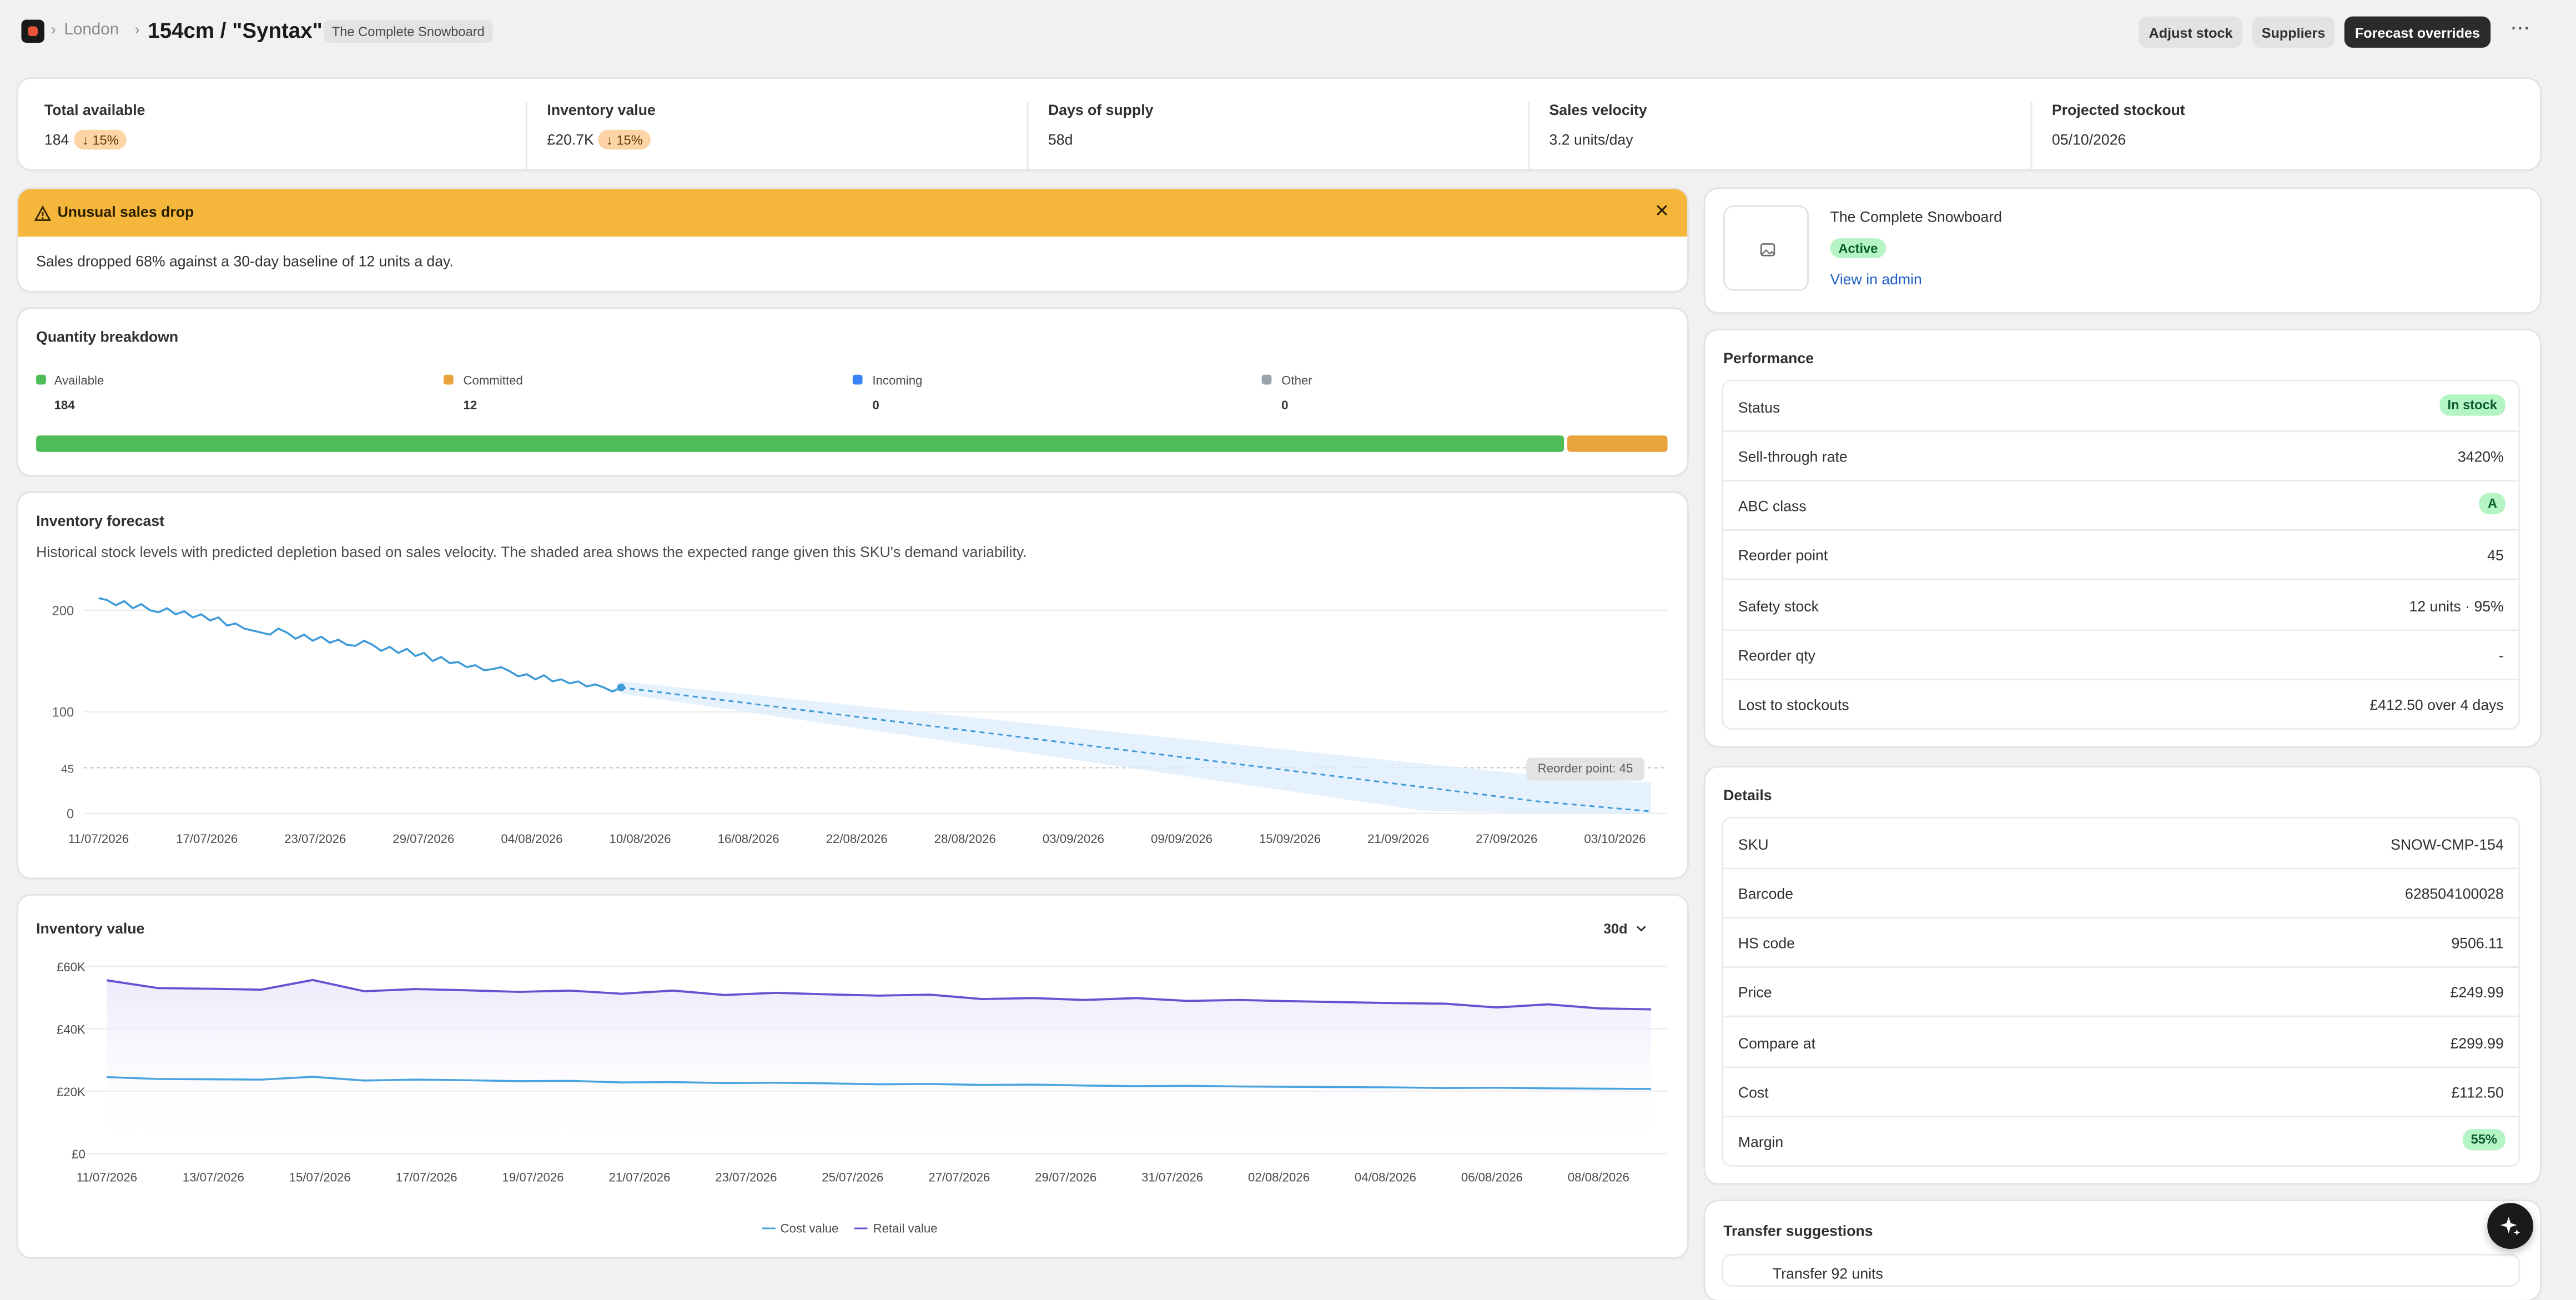  Describe the element at coordinates (1858, 248) in the screenshot. I see `product-status-badge: Active` at that location.